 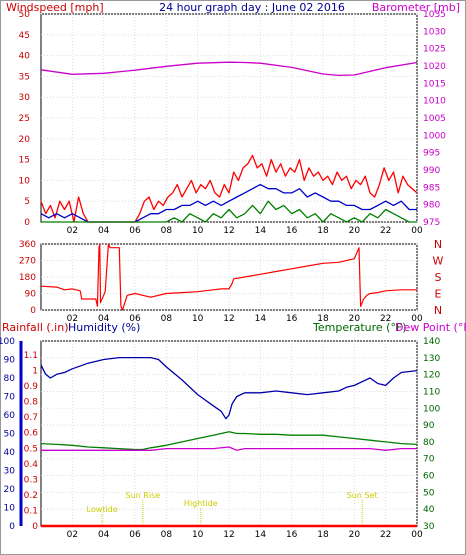 What do you see at coordinates (228, 535) in the screenshot?
I see `humidity-x-tick-label: 12` at bounding box center [228, 535].